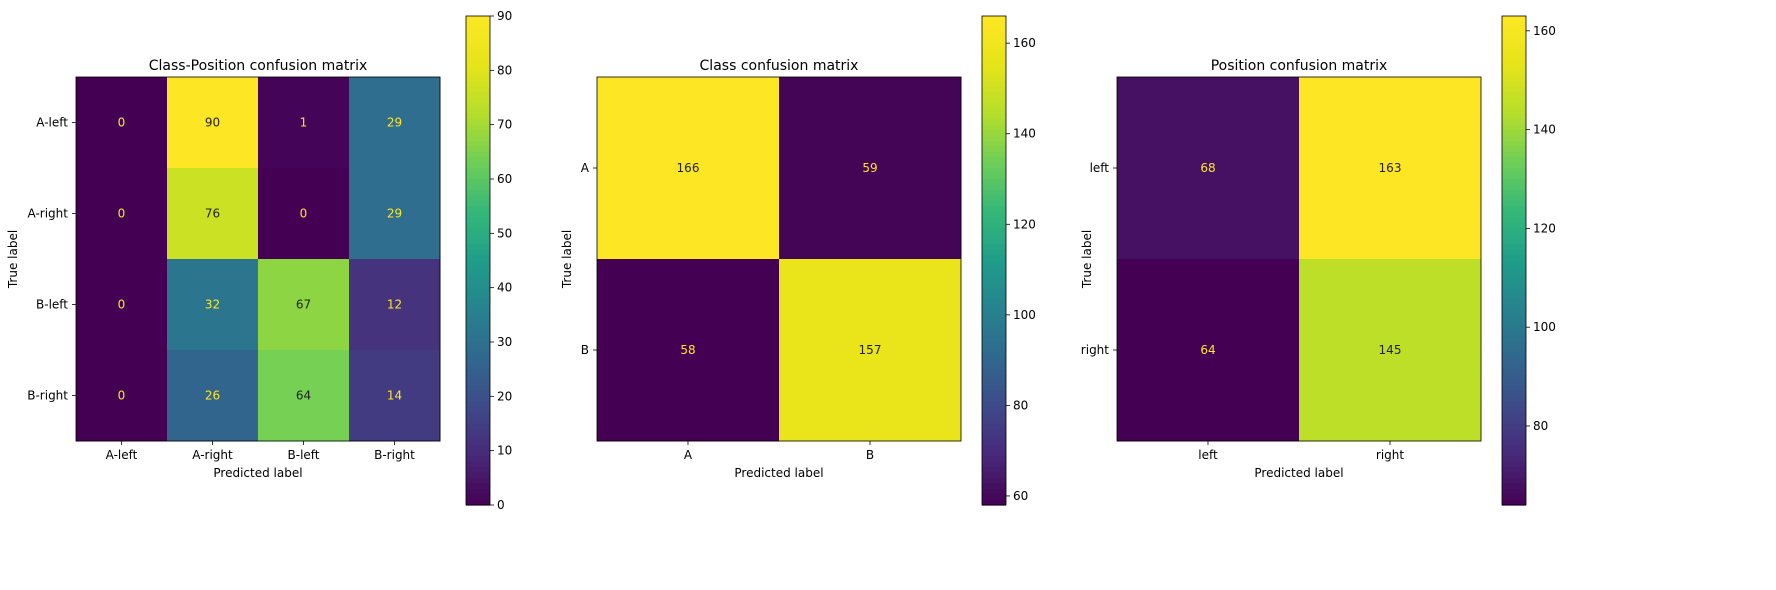  I want to click on colorbar-tick-label: 160, so click(1544, 31).